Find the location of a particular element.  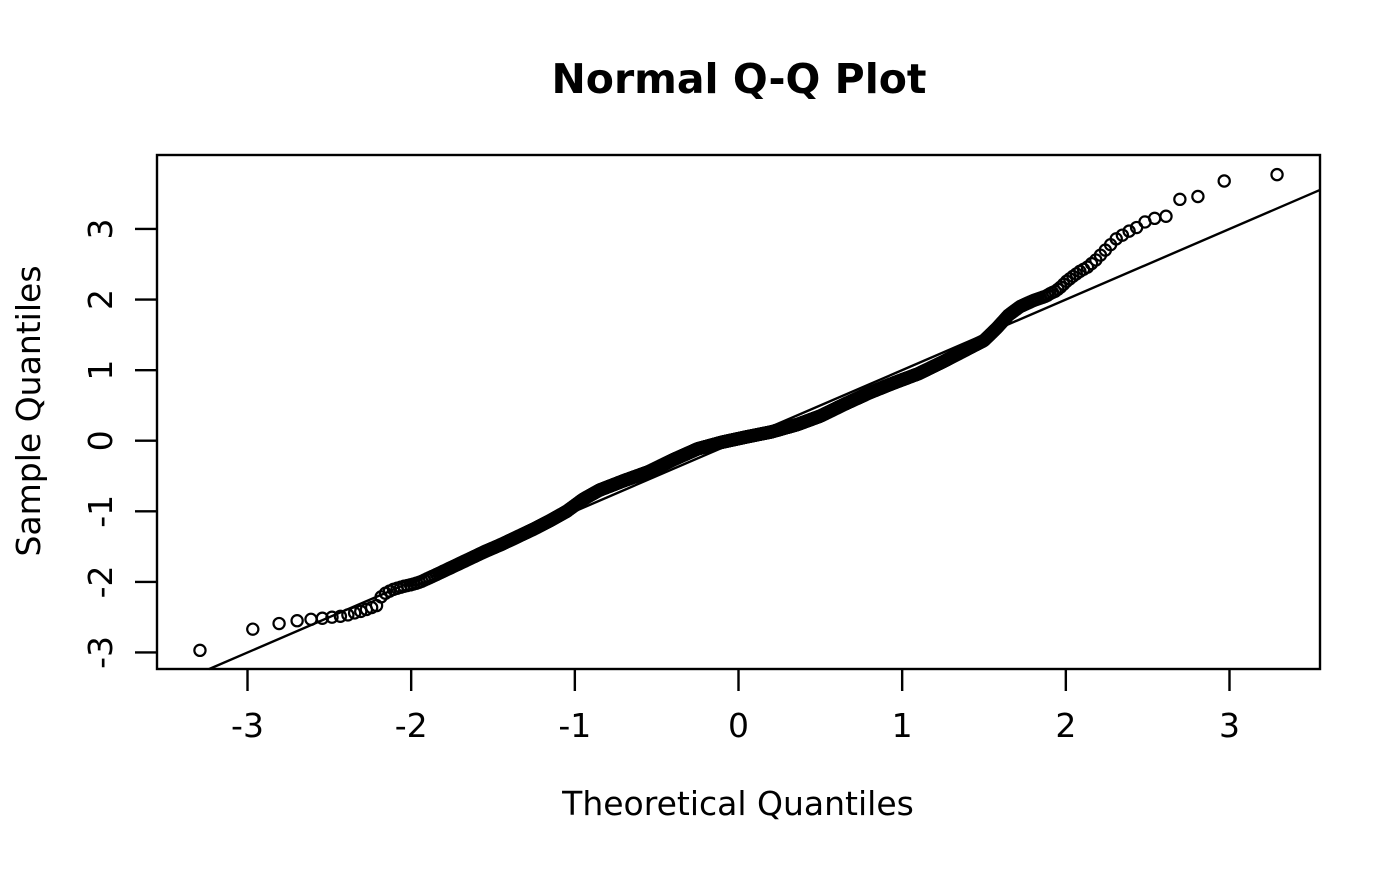

x-tick-label: 1 is located at coordinates (902, 725).